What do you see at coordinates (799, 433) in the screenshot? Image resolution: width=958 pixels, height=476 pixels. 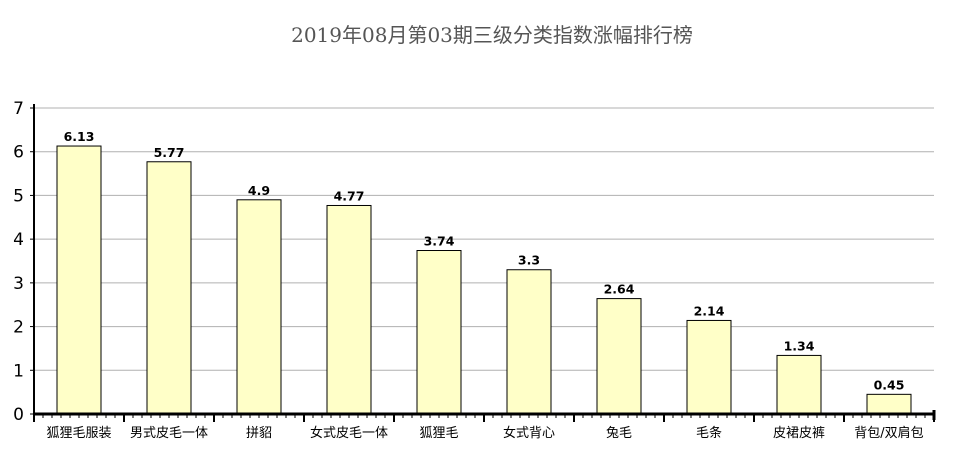 I see `x-tick-label: 皮裙皮裤` at bounding box center [799, 433].